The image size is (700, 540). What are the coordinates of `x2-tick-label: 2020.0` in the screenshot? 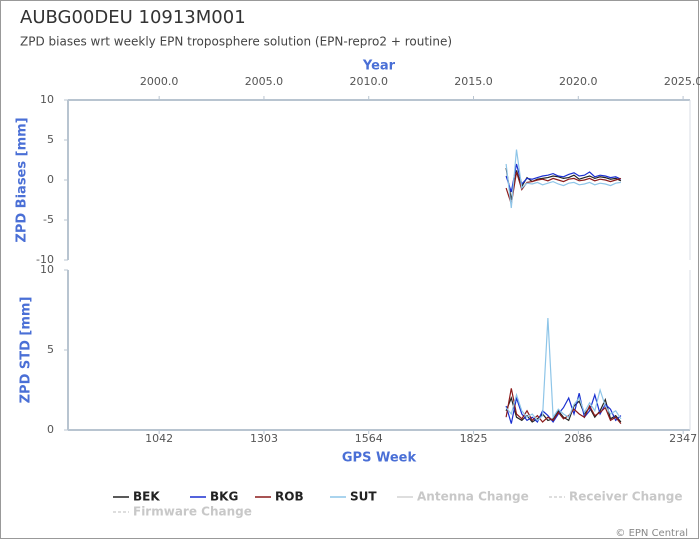 It's located at (578, 81).